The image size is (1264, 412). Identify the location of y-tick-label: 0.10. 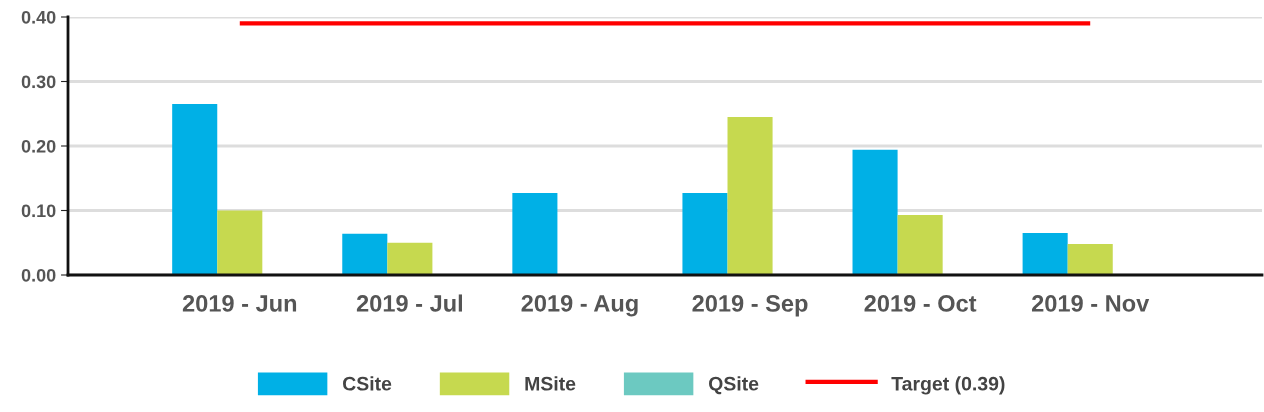
(38, 211).